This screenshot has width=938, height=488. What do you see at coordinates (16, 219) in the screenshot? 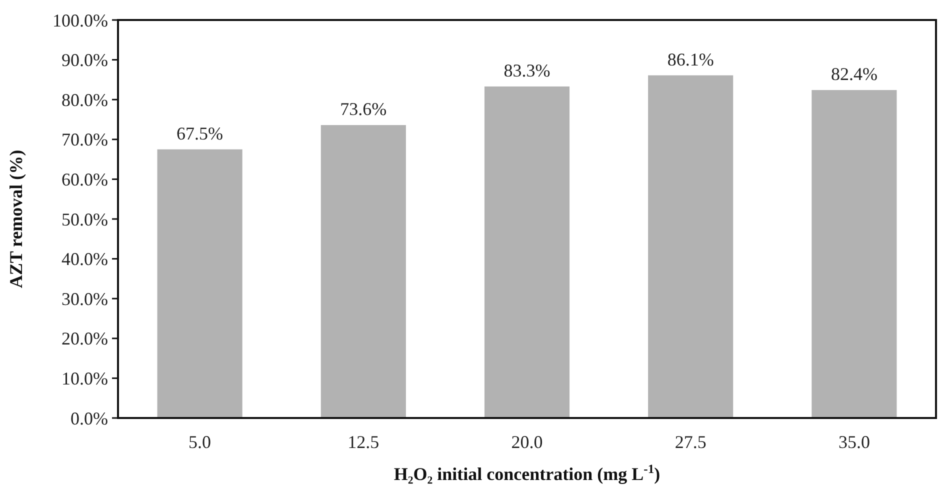
I see `y-axis-title: AZT removal (%)` at bounding box center [16, 219].